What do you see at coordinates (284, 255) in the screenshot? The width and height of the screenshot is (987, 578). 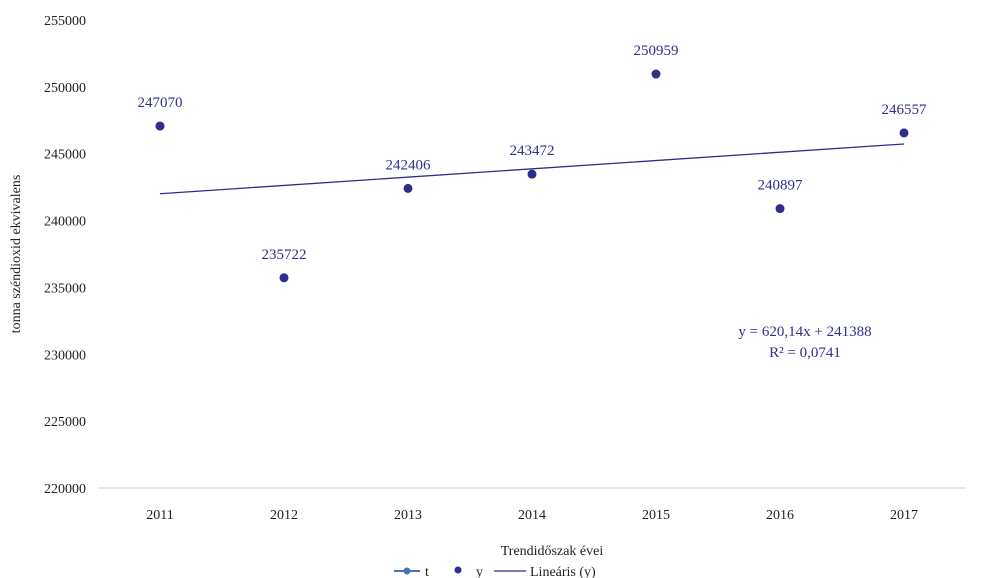 I see `data-label: 235722` at bounding box center [284, 255].